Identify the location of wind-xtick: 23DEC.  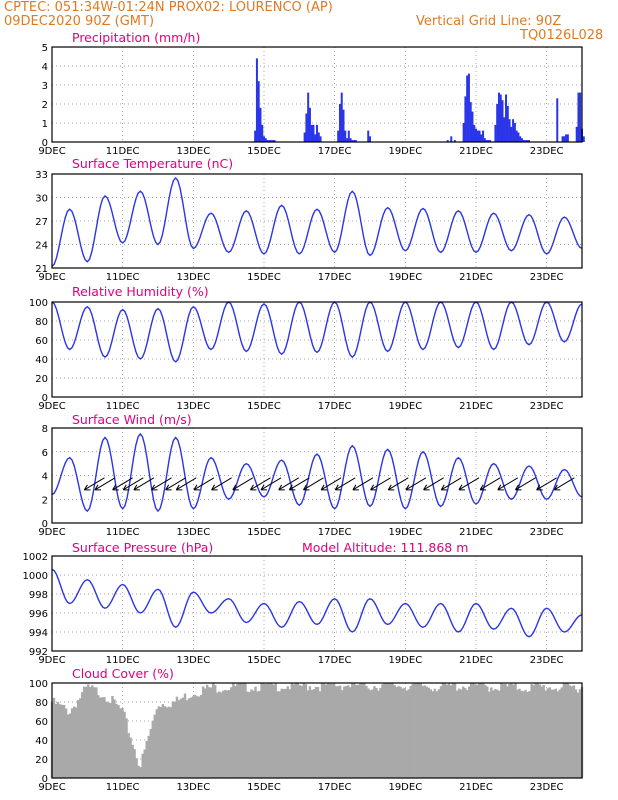
(547, 532).